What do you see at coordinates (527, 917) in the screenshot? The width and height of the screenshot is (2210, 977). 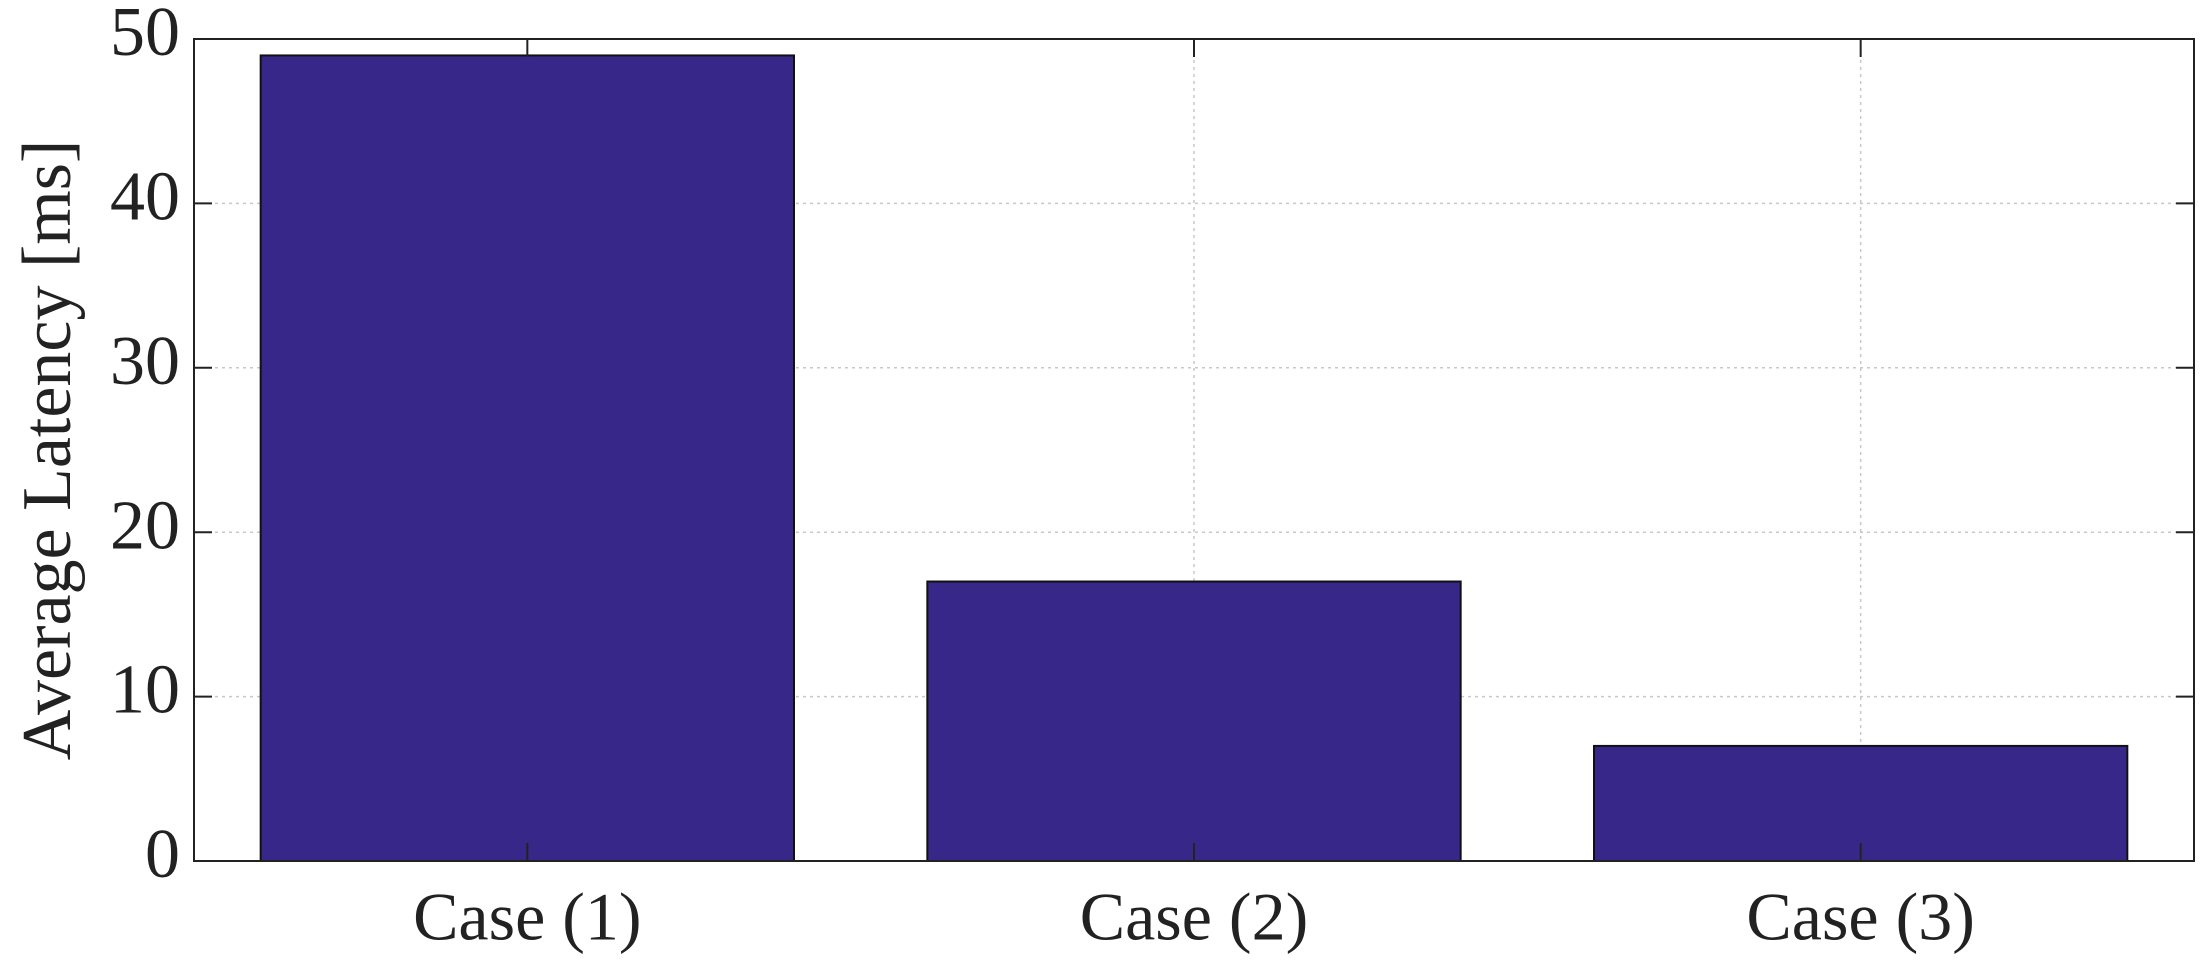 I see `x-tick-label: Case (1)` at bounding box center [527, 917].